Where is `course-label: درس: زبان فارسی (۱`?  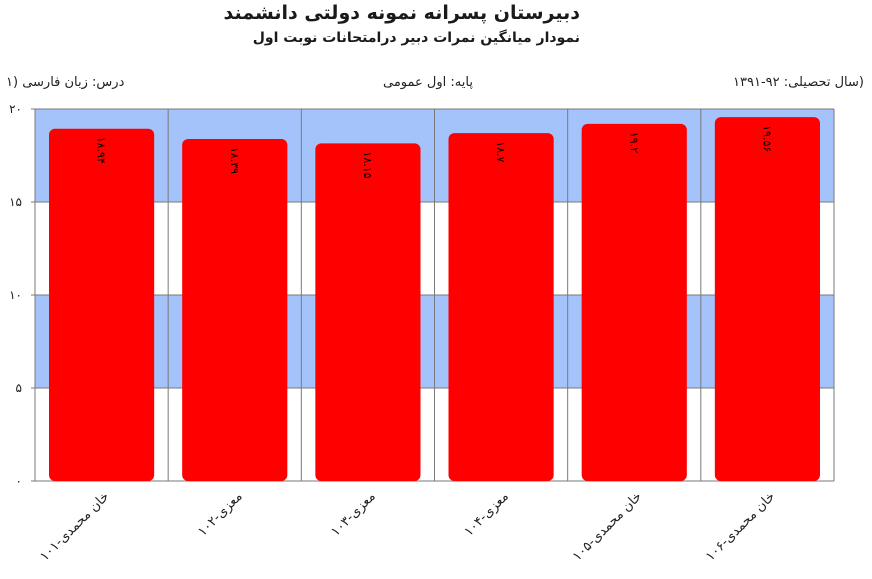
course-label: درس: زبان فارسی (۱ is located at coordinates (65, 82).